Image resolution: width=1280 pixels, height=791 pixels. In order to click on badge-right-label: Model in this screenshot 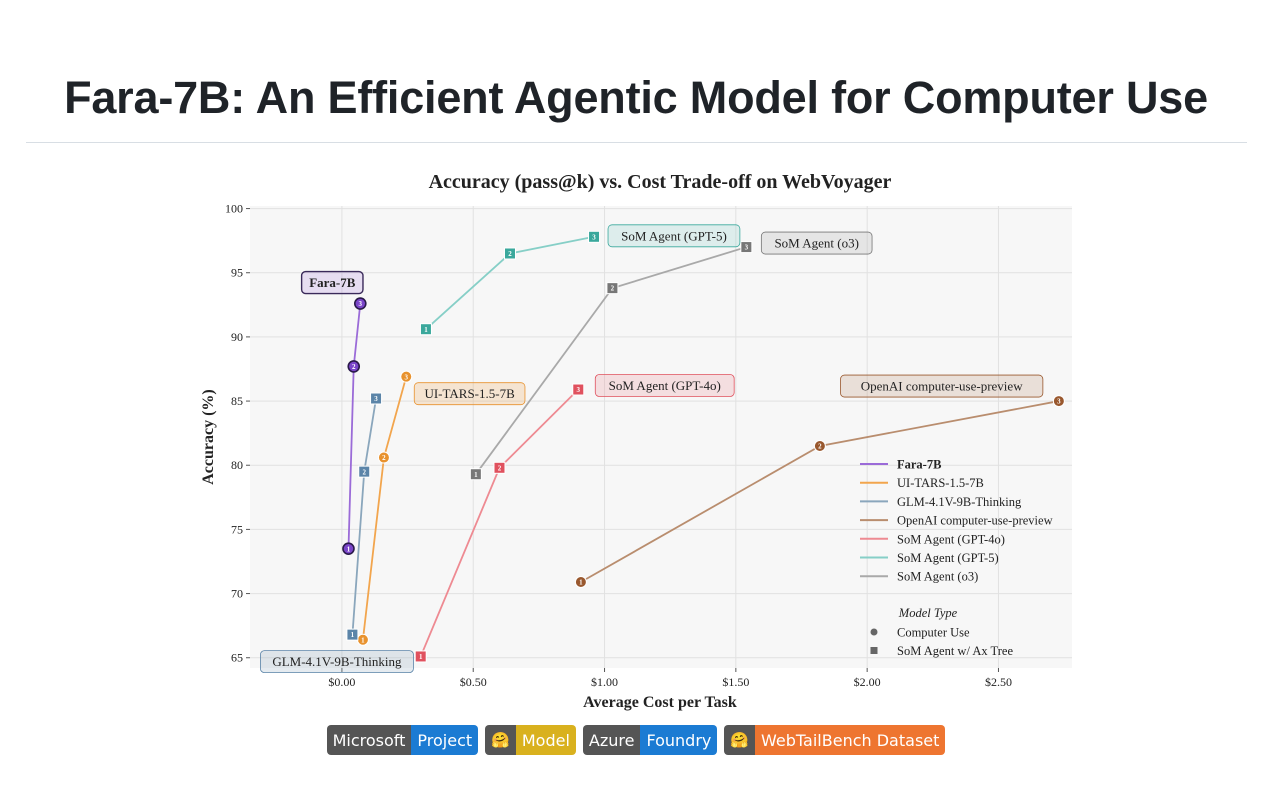, I will do `click(545, 740)`.